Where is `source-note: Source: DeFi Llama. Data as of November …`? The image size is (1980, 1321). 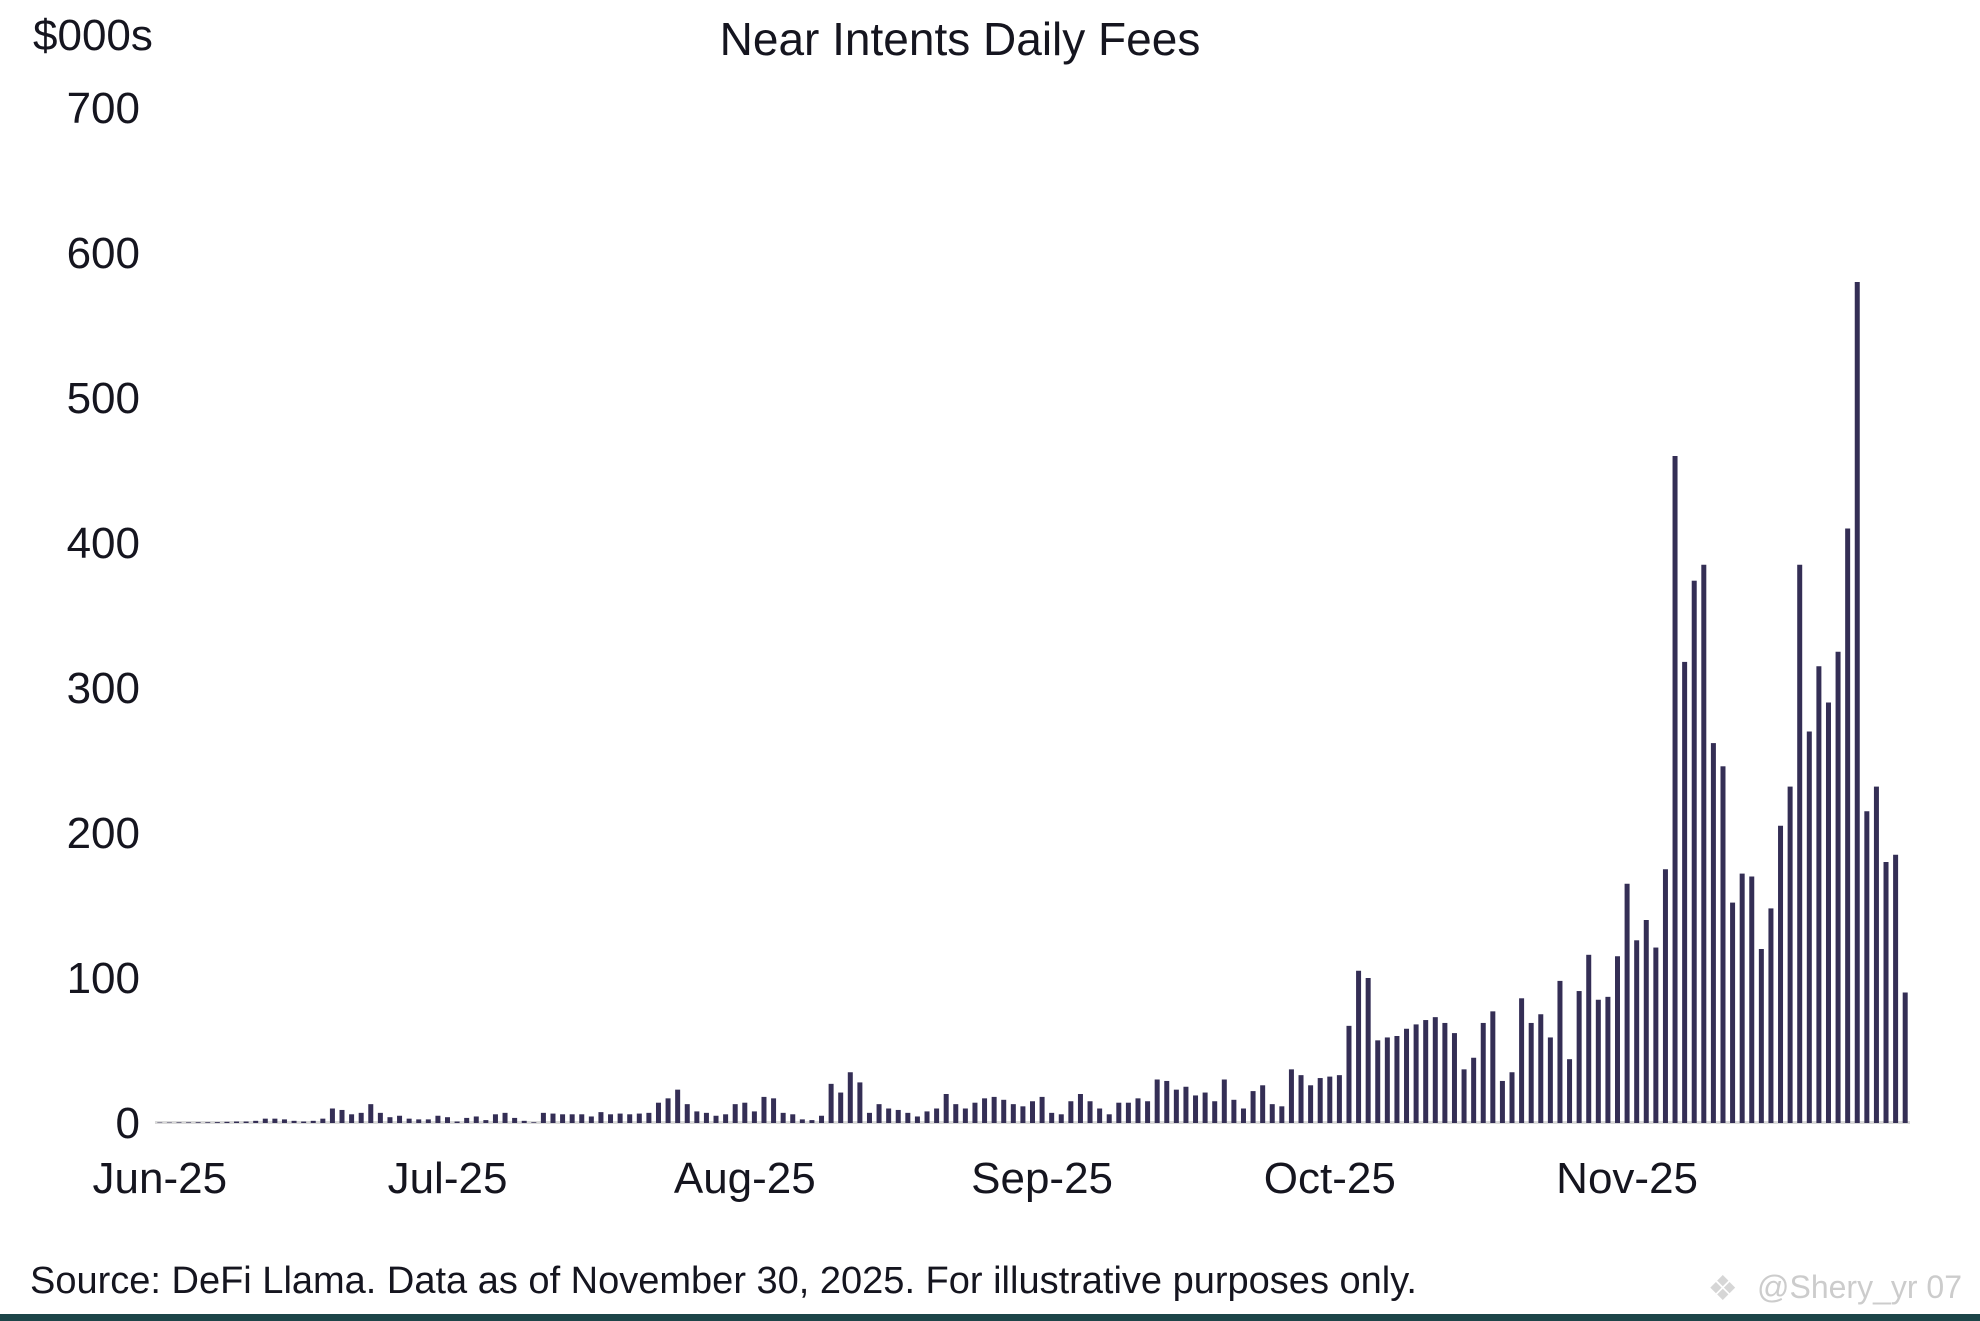 source-note: Source: DeFi Llama. Data as of November … is located at coordinates (723, 1281).